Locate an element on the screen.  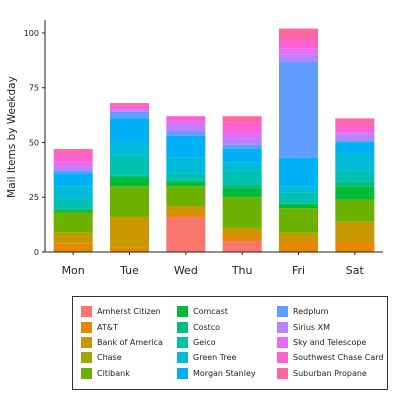
x-tick-label-sat: Sat is located at coordinates (355, 270).